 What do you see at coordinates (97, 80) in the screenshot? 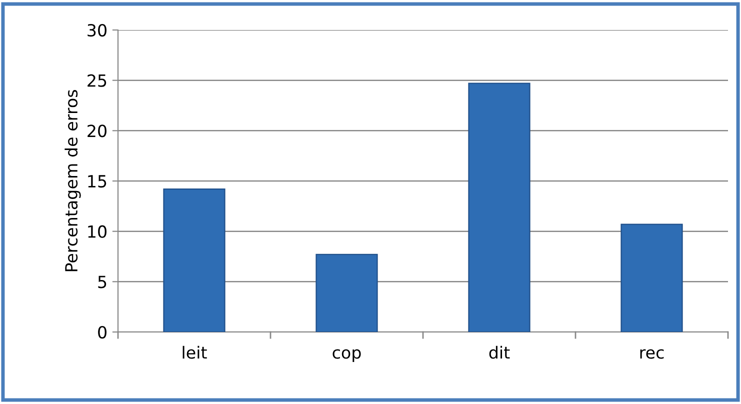
I see `y-tick-label: 25` at bounding box center [97, 80].